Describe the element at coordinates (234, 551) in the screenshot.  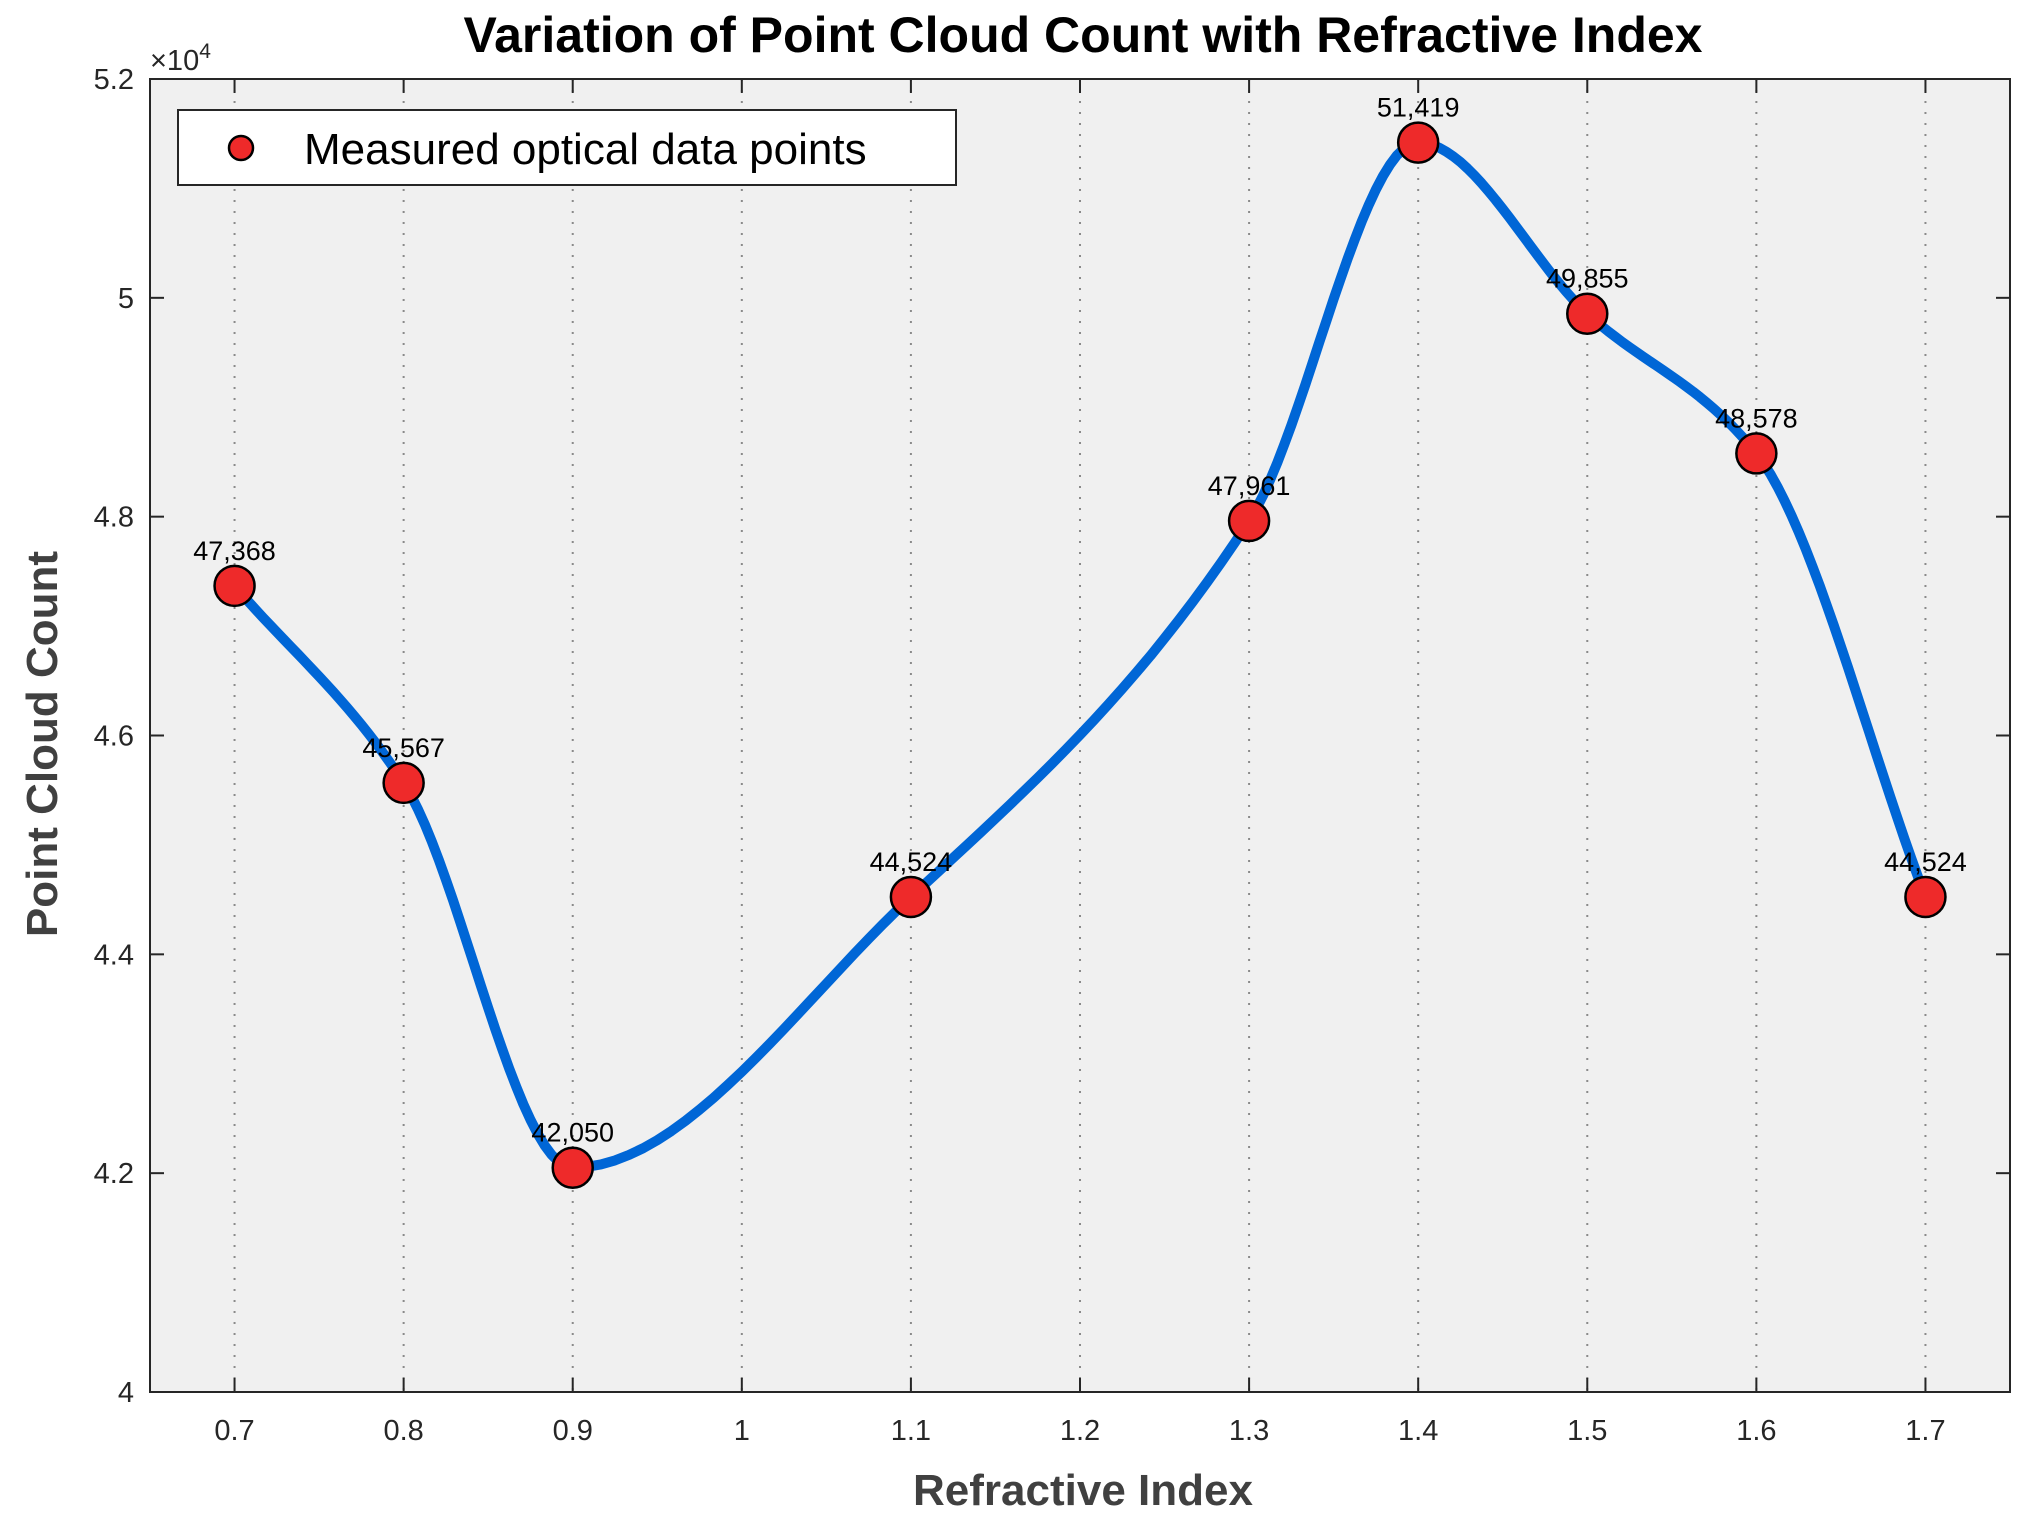
I see `data-label: 47,368` at that location.